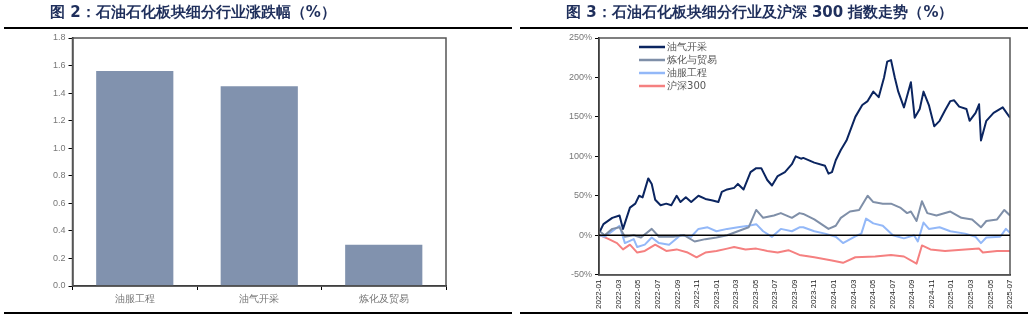  I want to click on x-tick-label: 油服工程, so click(134, 298).